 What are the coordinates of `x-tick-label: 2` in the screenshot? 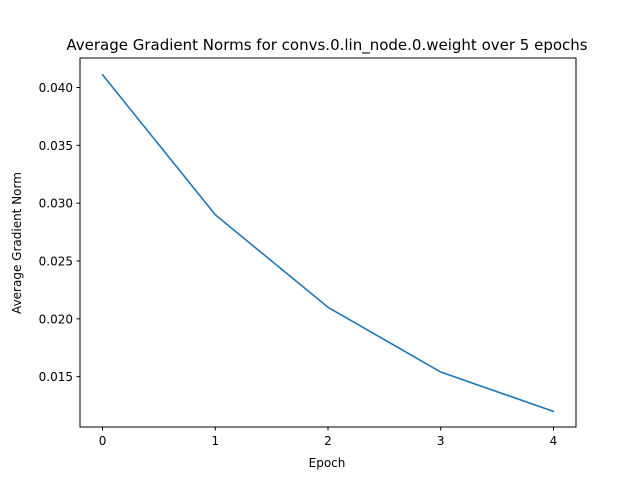 It's located at (328, 441).